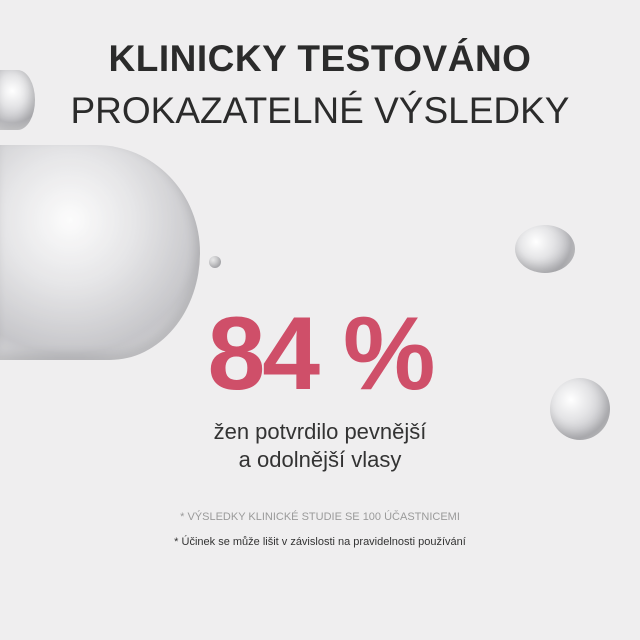  Describe the element at coordinates (320, 431) in the screenshot. I see `stat-line-1: žen potvrdilo pevnější` at that location.